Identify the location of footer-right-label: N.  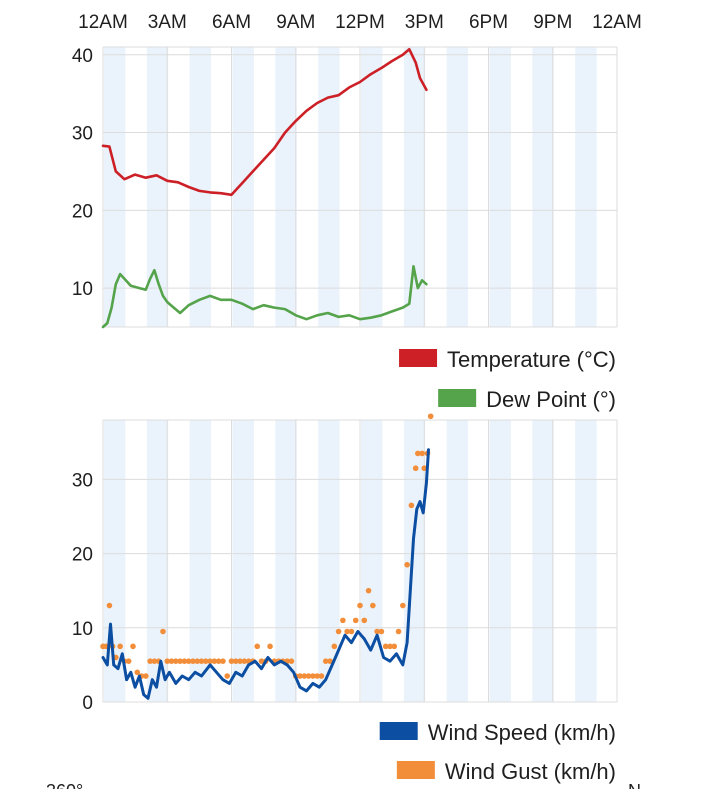
(634, 785).